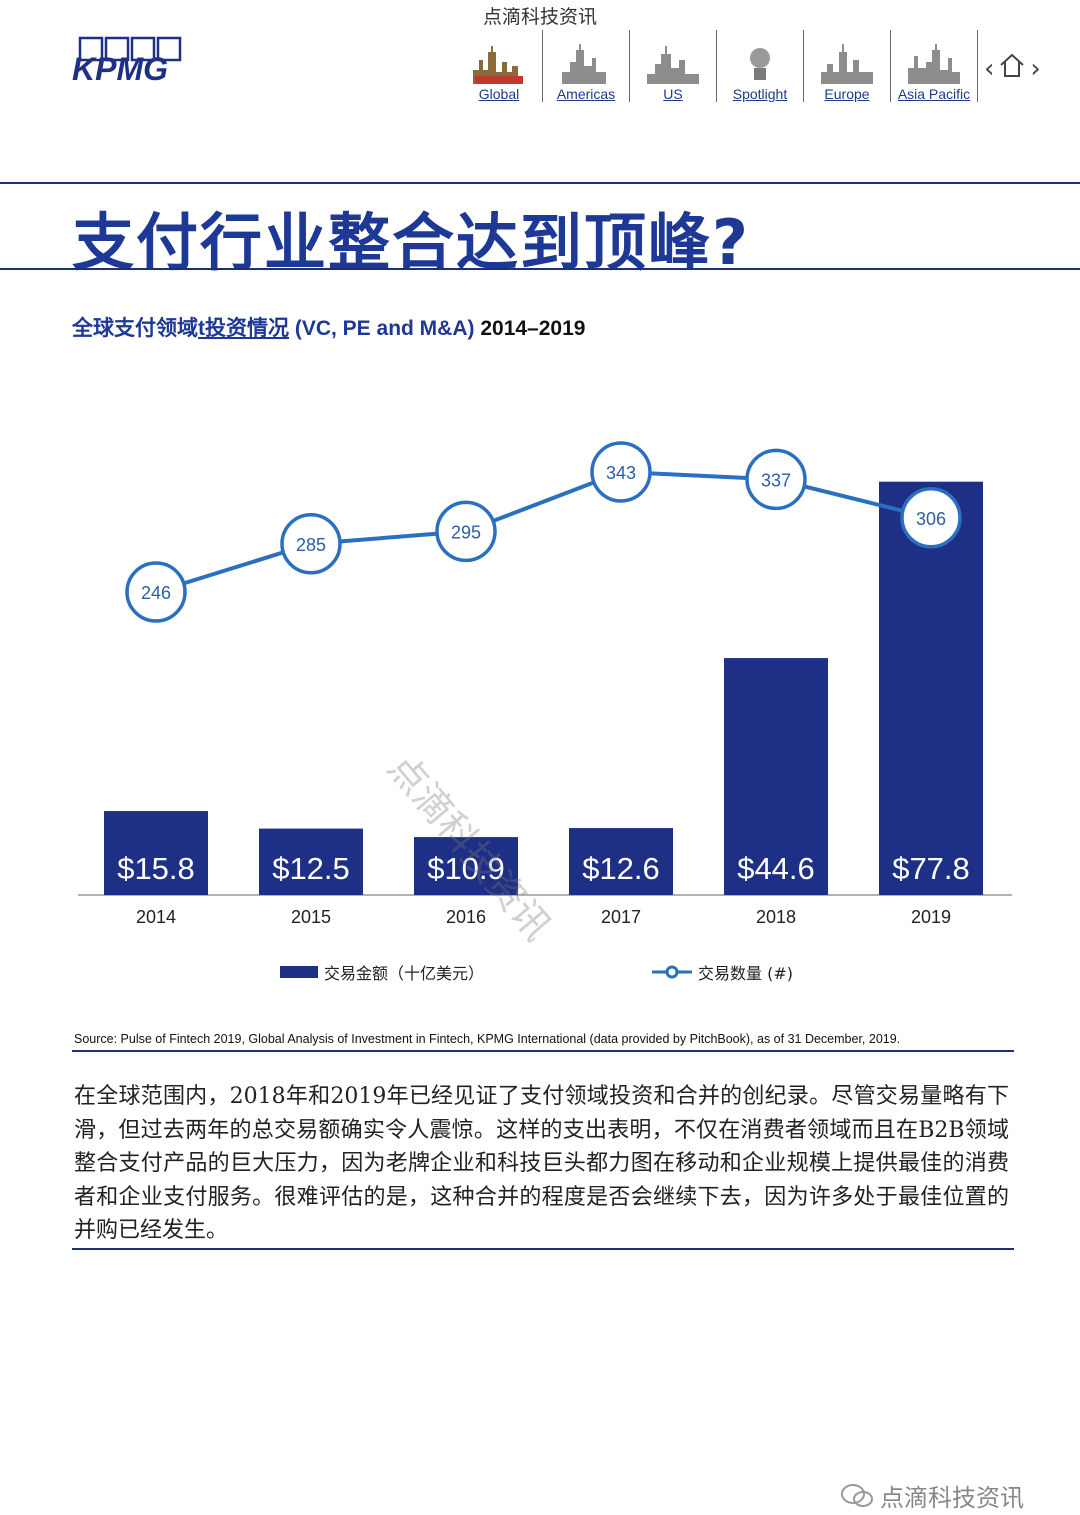 The height and width of the screenshot is (1515, 1080). I want to click on us-skyline-icon, so click(673, 65).